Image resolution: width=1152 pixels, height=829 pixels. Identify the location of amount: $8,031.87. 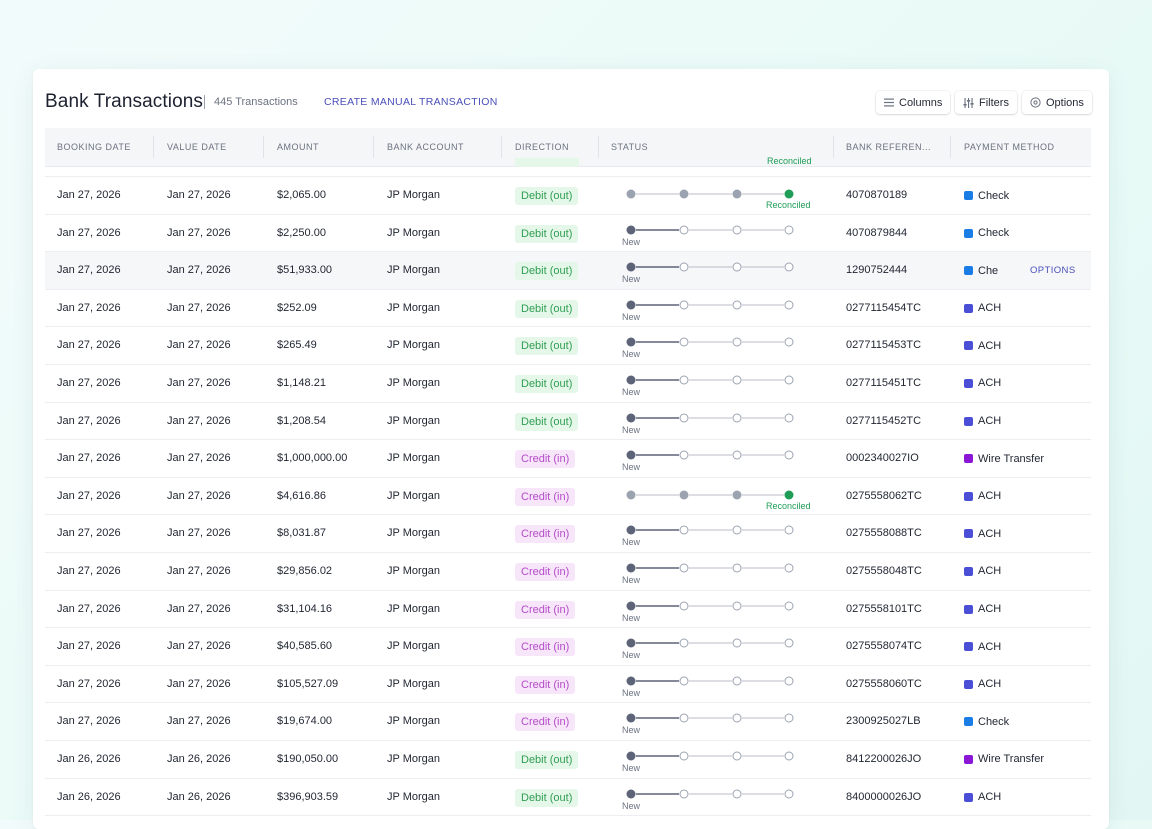
(301, 533).